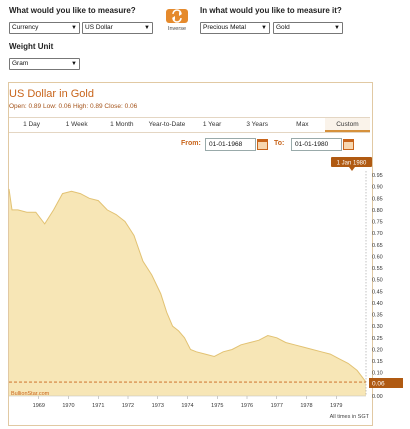 This screenshot has height=429, width=410. What do you see at coordinates (177, 29) in the screenshot?
I see `inverse-label: Inverse` at bounding box center [177, 29].